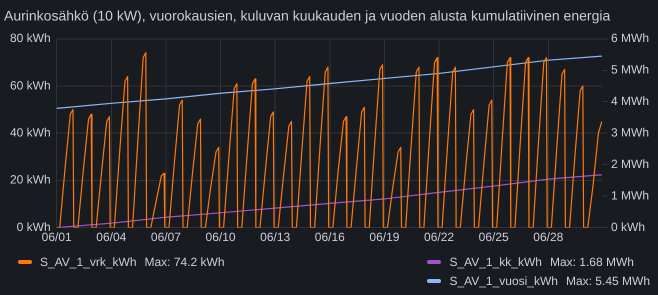 This screenshot has width=658, height=295. What do you see at coordinates (494, 237) in the screenshot?
I see `x-tick-label: 06/25` at bounding box center [494, 237].